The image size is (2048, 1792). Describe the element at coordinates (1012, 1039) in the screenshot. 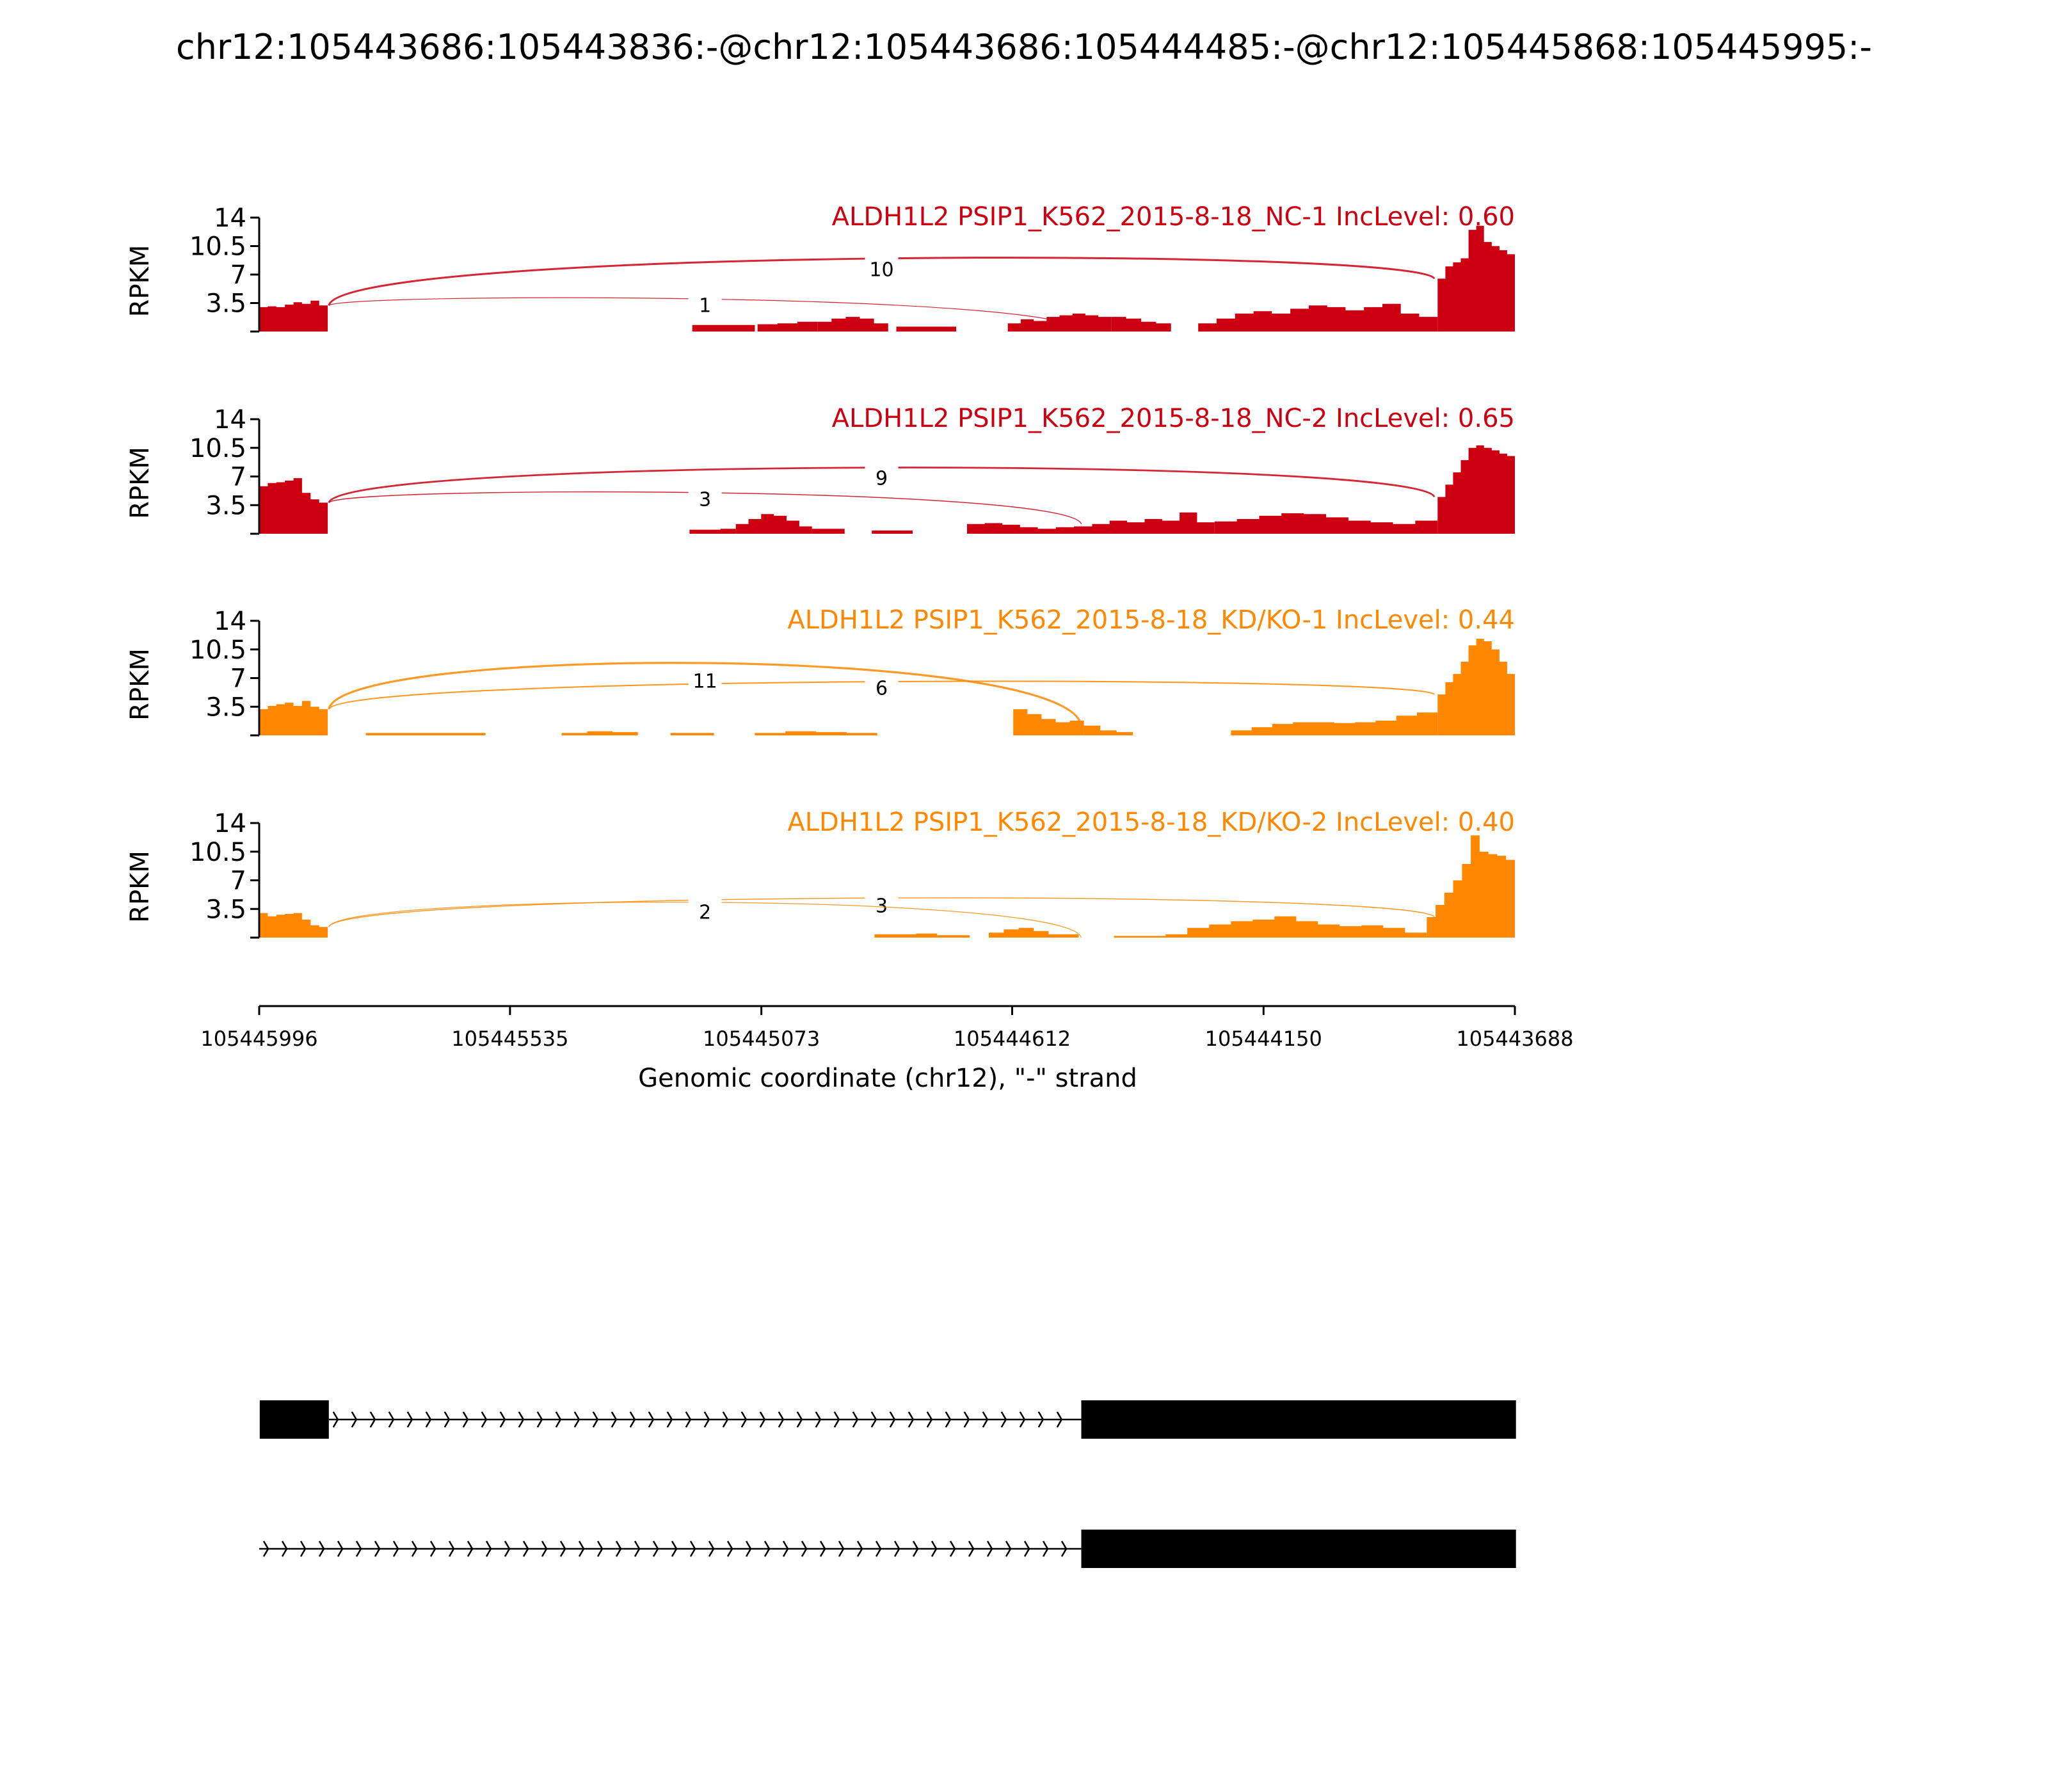

I see `x-tick-label: 105444612` at that location.